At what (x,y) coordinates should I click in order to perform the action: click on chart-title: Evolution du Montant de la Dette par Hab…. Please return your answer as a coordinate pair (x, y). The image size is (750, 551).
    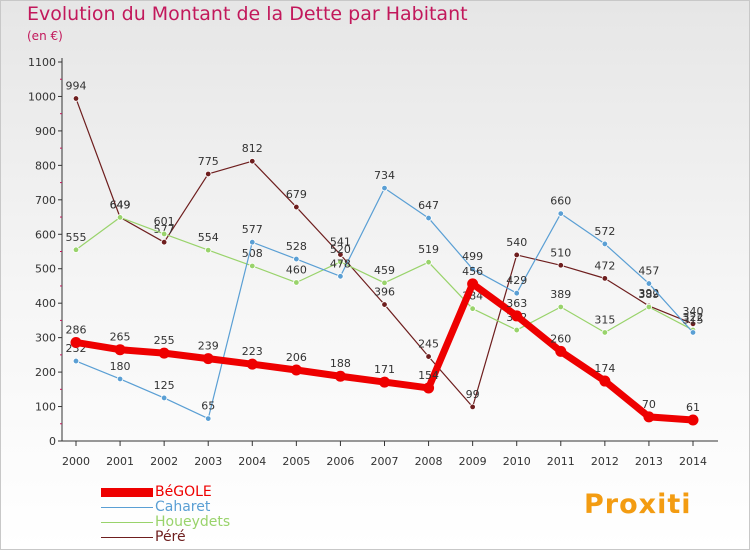
    Looking at the image, I should click on (247, 14).